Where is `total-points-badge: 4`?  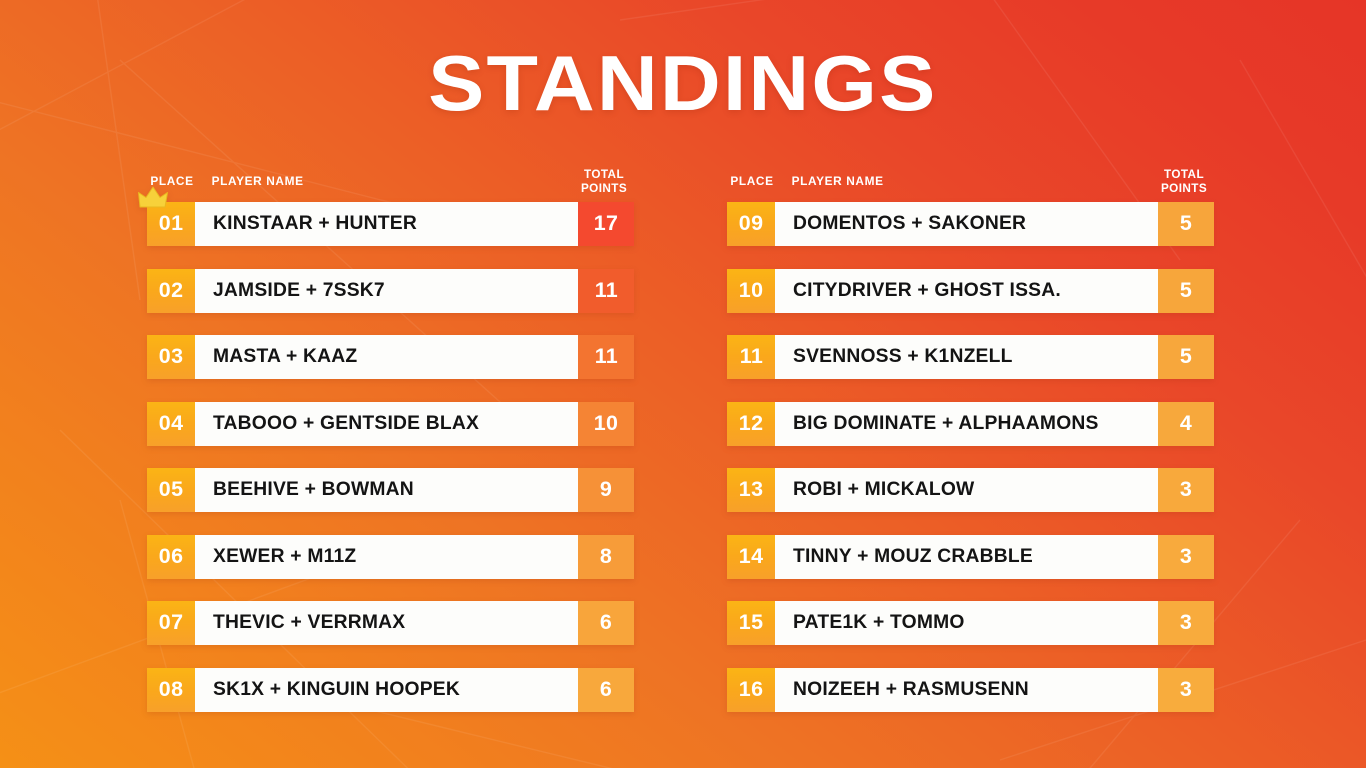 total-points-badge: 4 is located at coordinates (1186, 423).